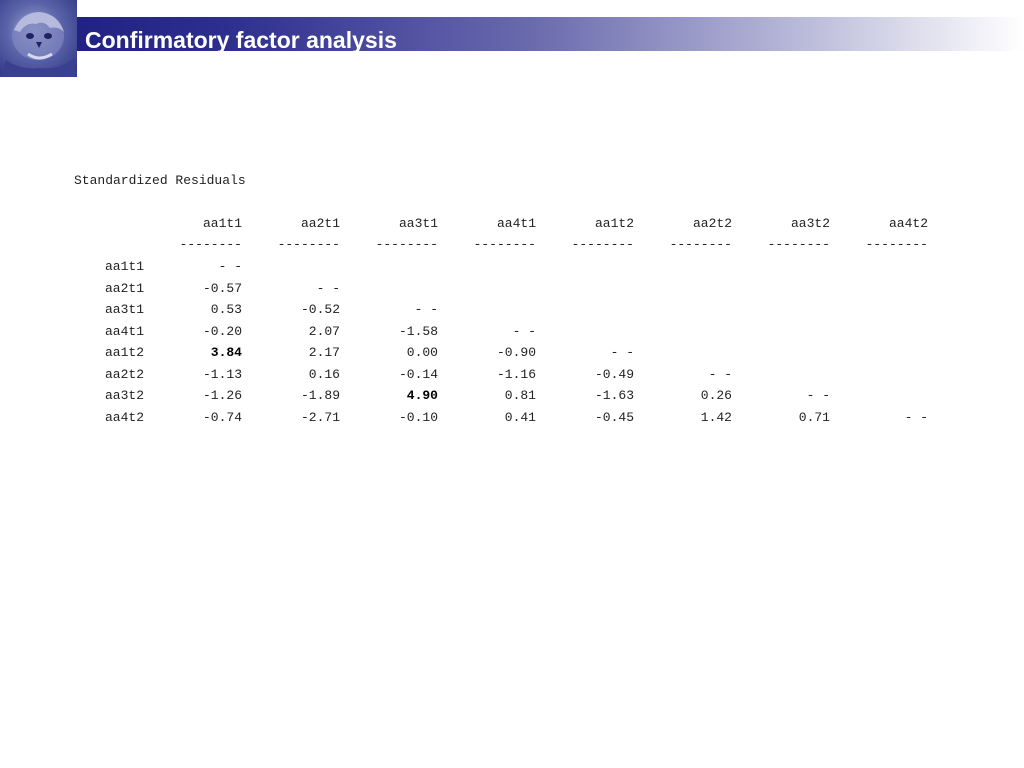 Image resolution: width=1024 pixels, height=768 pixels. What do you see at coordinates (418, 331) in the screenshot?
I see `residual-value: -1.58` at bounding box center [418, 331].